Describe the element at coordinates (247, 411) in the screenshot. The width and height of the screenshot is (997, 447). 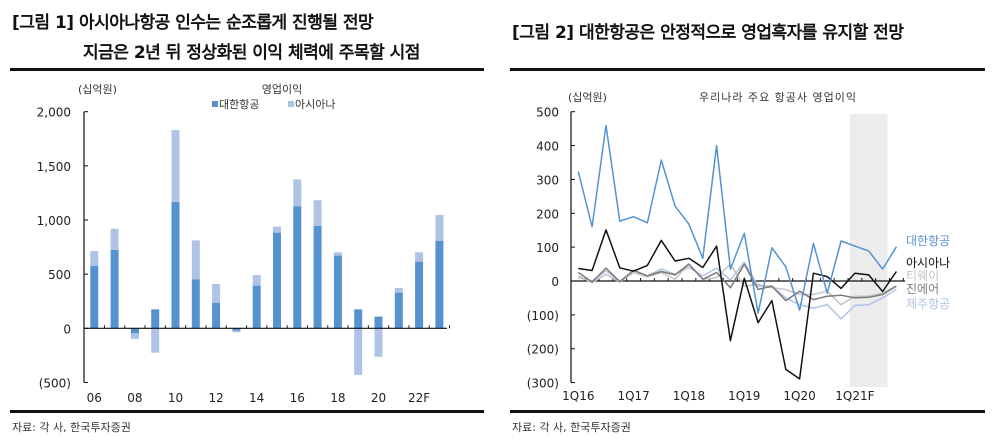
I see `figure1-bottom-rule` at that location.